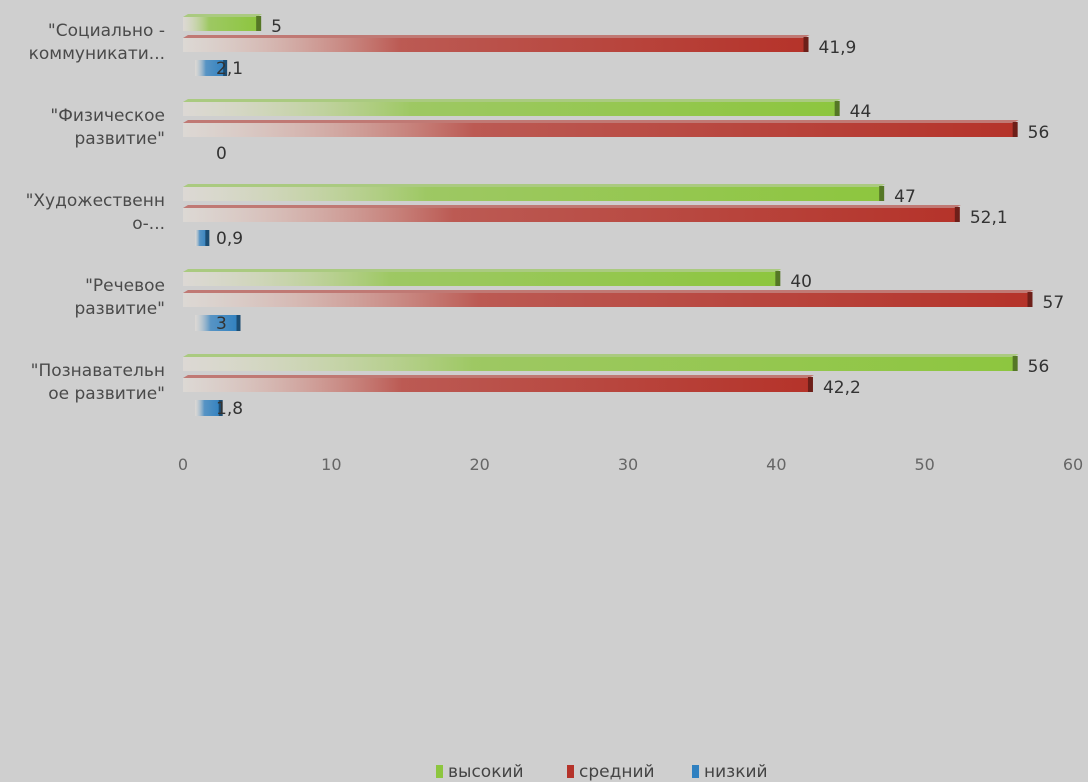 The image size is (1088, 782). What do you see at coordinates (98, 382) in the screenshot?
I see `category-label: "Познавательн ое развитие"` at bounding box center [98, 382].